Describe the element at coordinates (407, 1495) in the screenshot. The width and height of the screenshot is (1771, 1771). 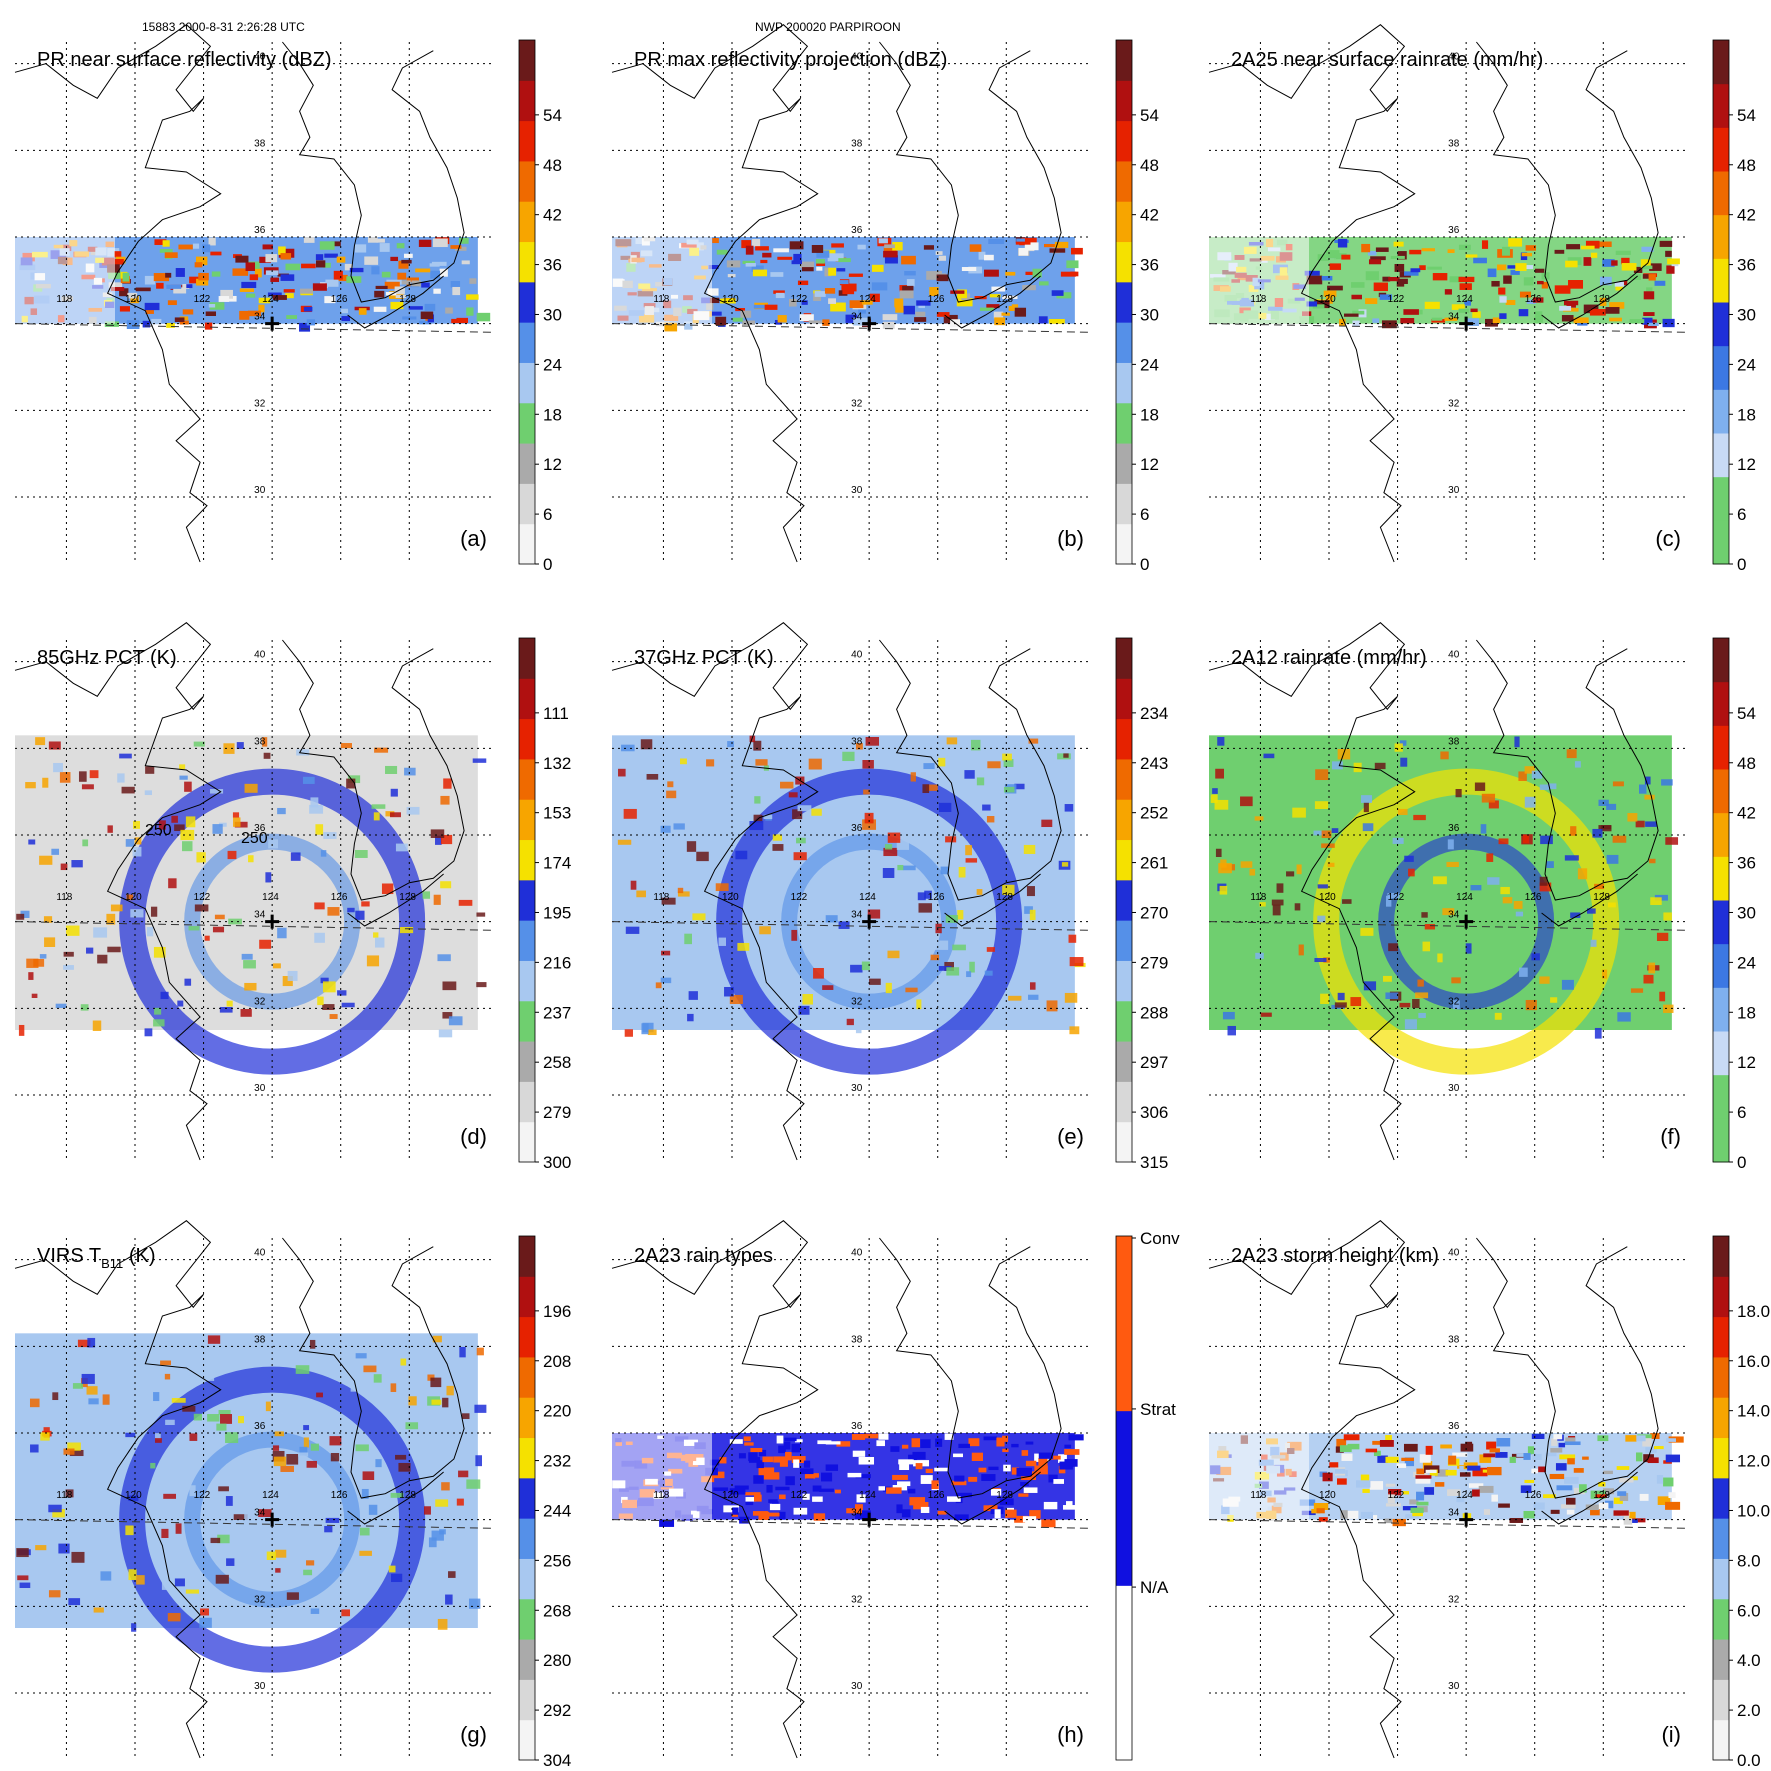
I see `lon-label: 128` at that location.